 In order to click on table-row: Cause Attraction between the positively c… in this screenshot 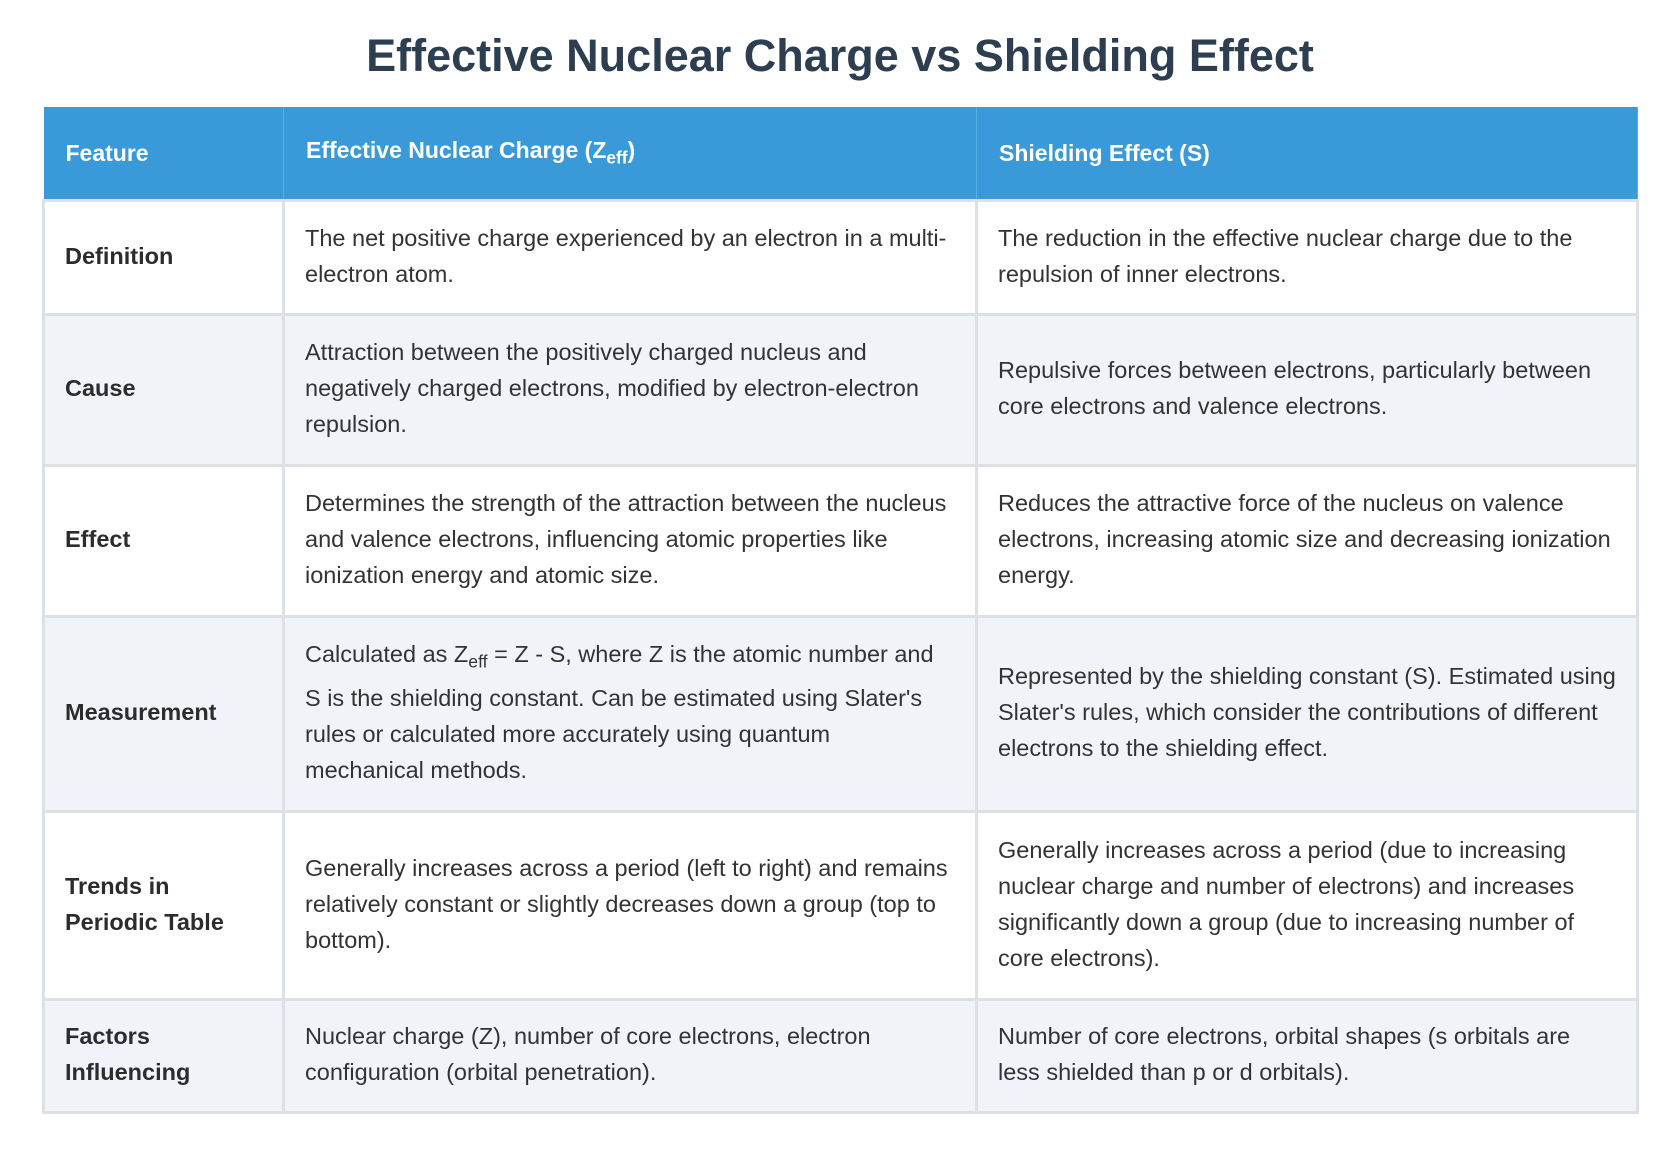, I will do `click(840, 390)`.